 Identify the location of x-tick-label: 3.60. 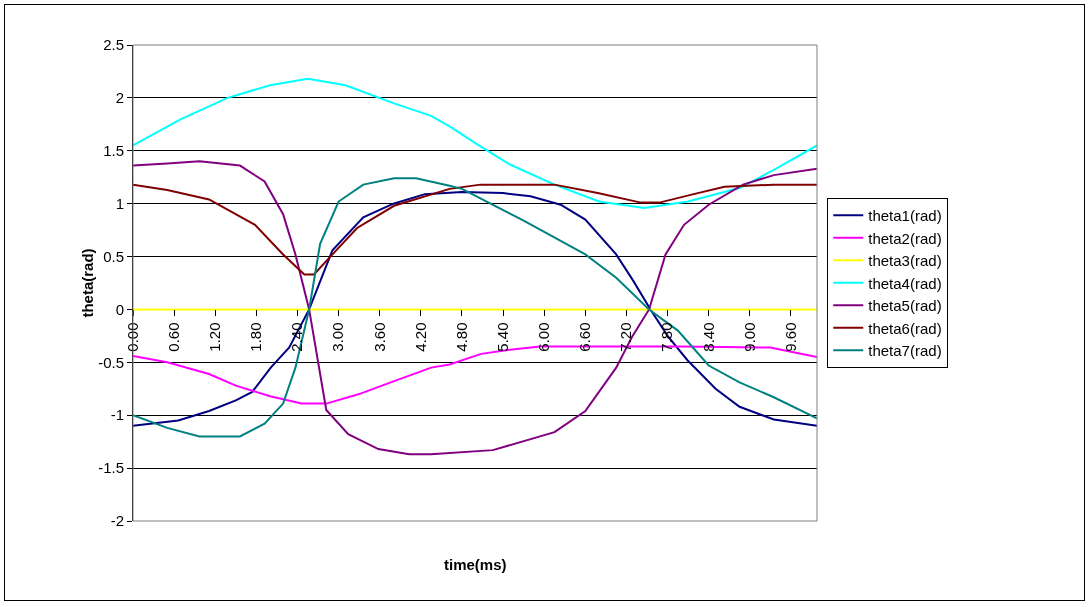
(379, 337).